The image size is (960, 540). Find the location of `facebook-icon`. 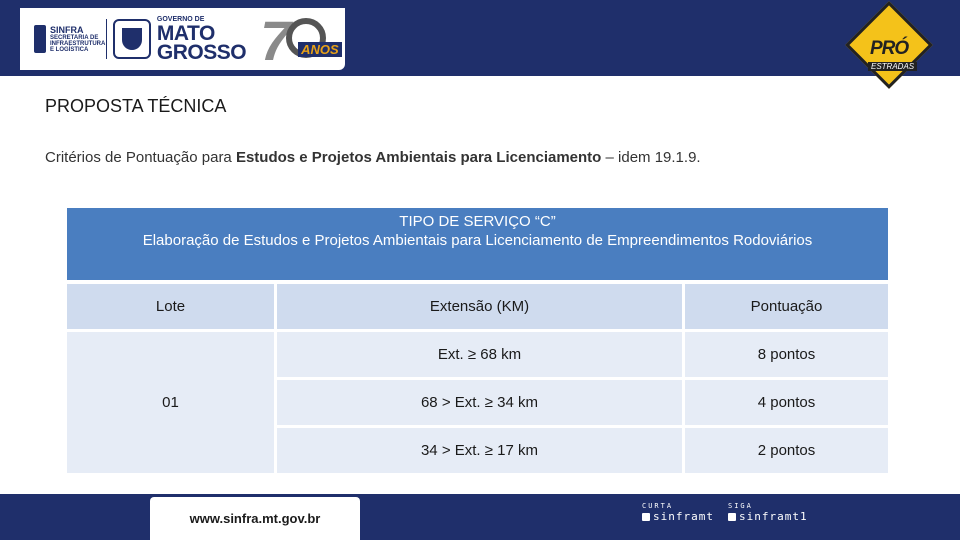

facebook-icon is located at coordinates (646, 516).